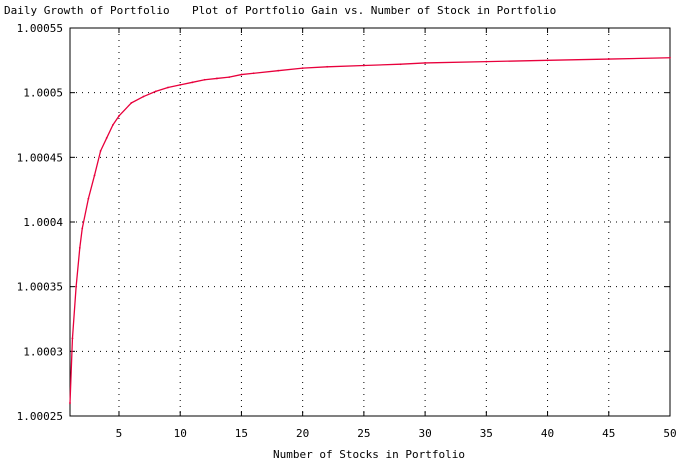  Describe the element at coordinates (40, 416) in the screenshot. I see `y-tick-label: 1.00025` at that location.